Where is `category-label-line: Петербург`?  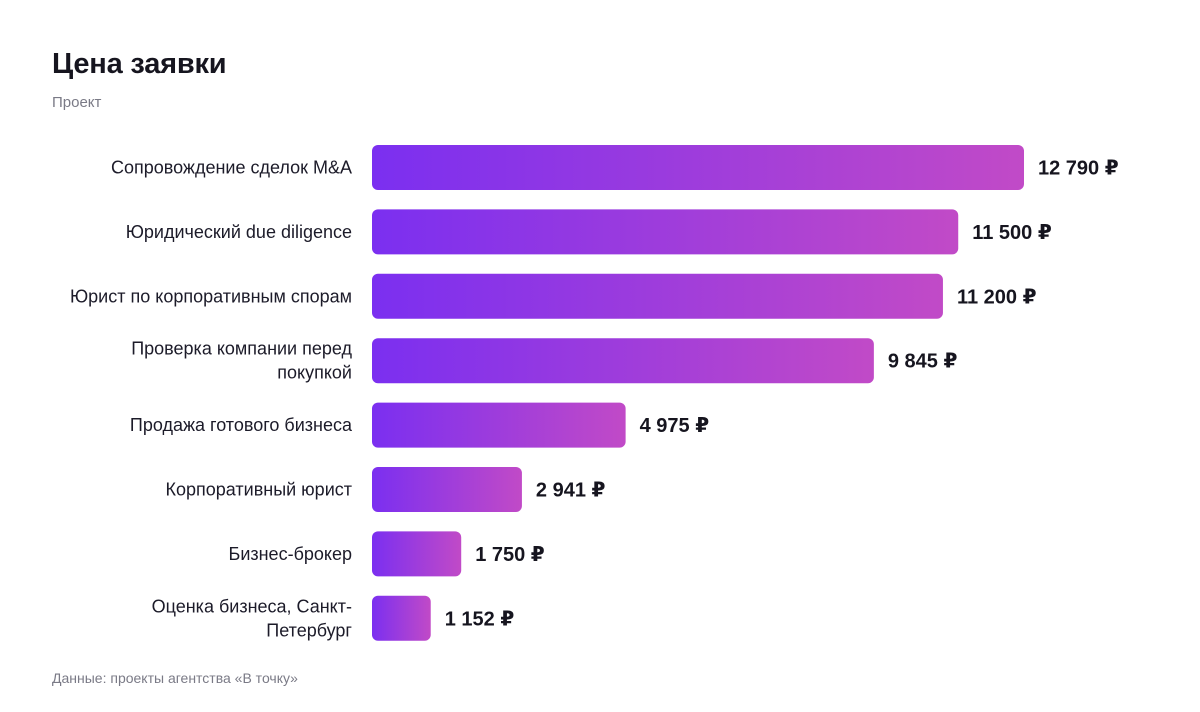 category-label-line: Петербург is located at coordinates (309, 630).